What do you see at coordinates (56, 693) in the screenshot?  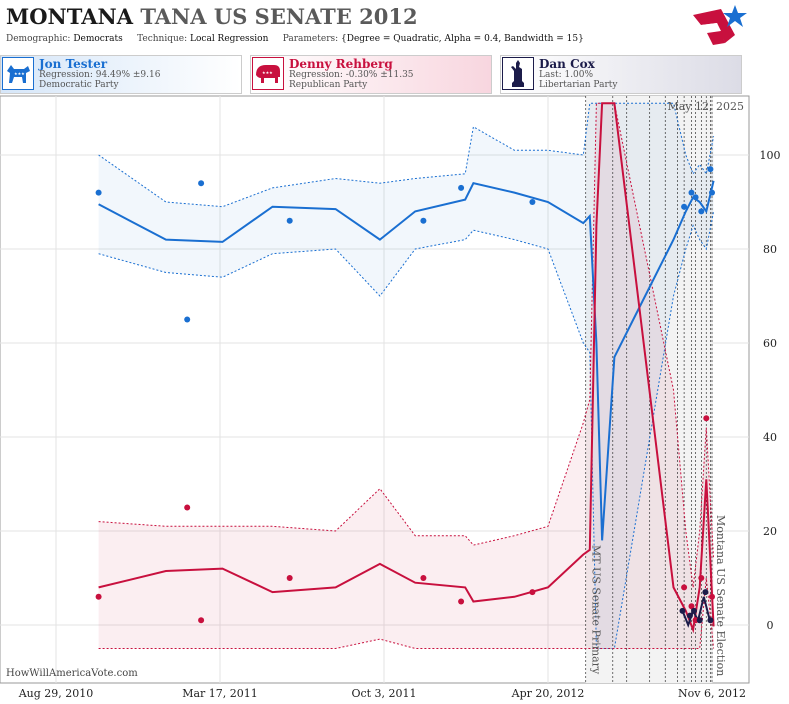 I see `x-tick-label: Aug 29, 2010` at bounding box center [56, 693].